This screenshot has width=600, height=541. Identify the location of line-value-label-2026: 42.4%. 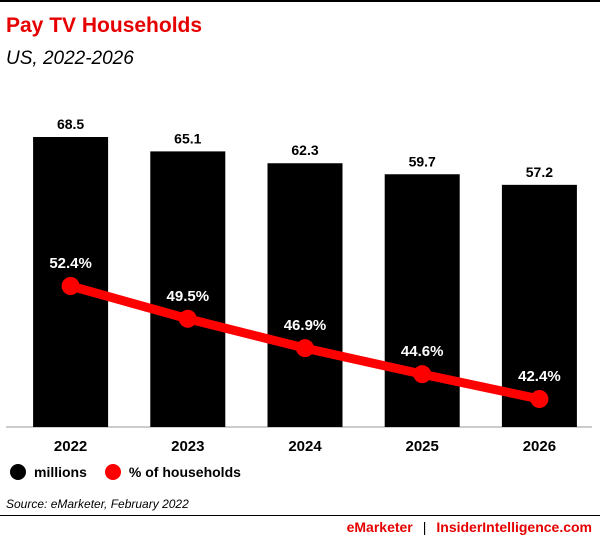
(539, 376).